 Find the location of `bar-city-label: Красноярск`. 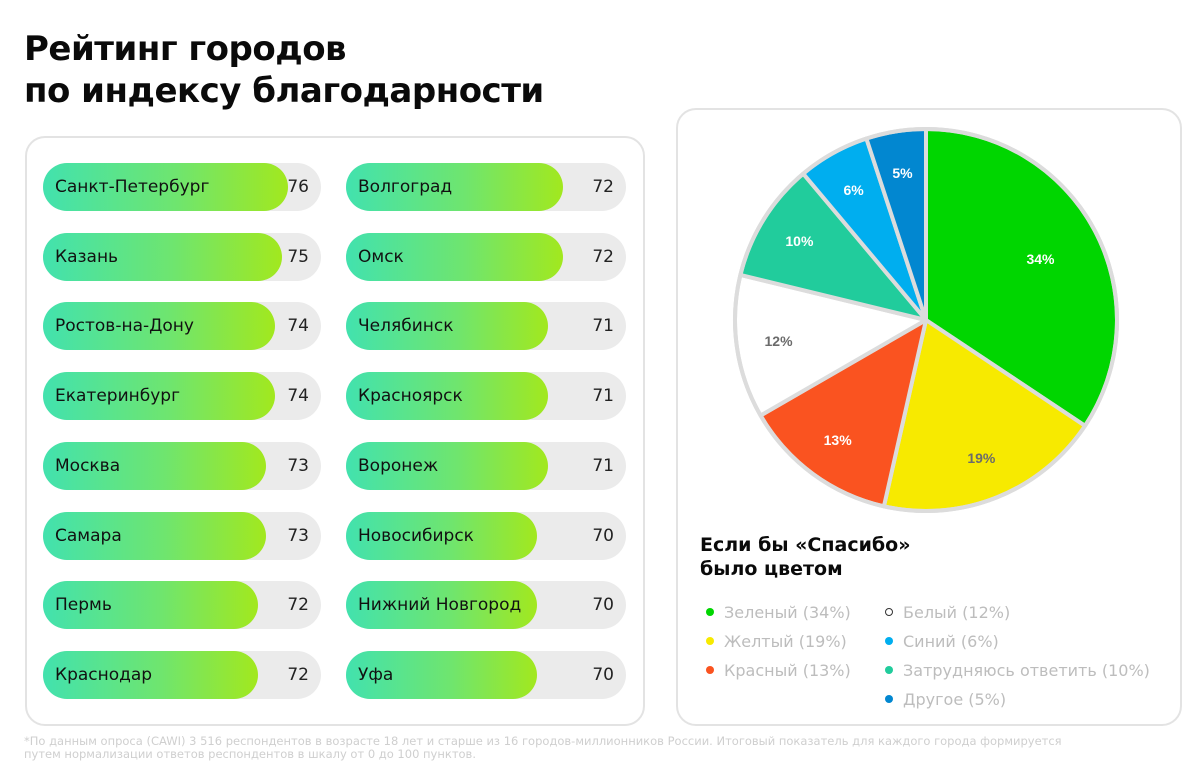

bar-city-label: Красноярск is located at coordinates (410, 396).